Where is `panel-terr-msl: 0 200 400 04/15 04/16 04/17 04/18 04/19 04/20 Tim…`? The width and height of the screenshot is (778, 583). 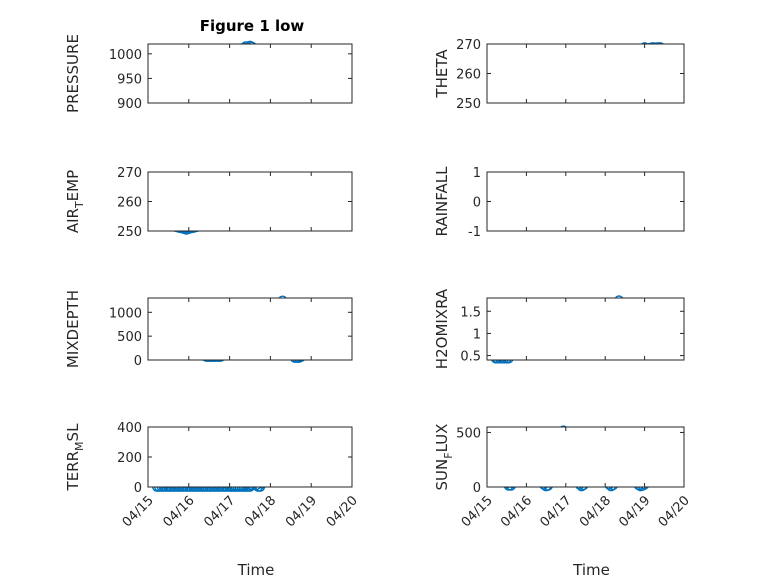
panel-terr-msl: 0 200 400 04/15 04/16 04/17 04/18 04/19 04/20 Tim… is located at coordinates (212, 500).